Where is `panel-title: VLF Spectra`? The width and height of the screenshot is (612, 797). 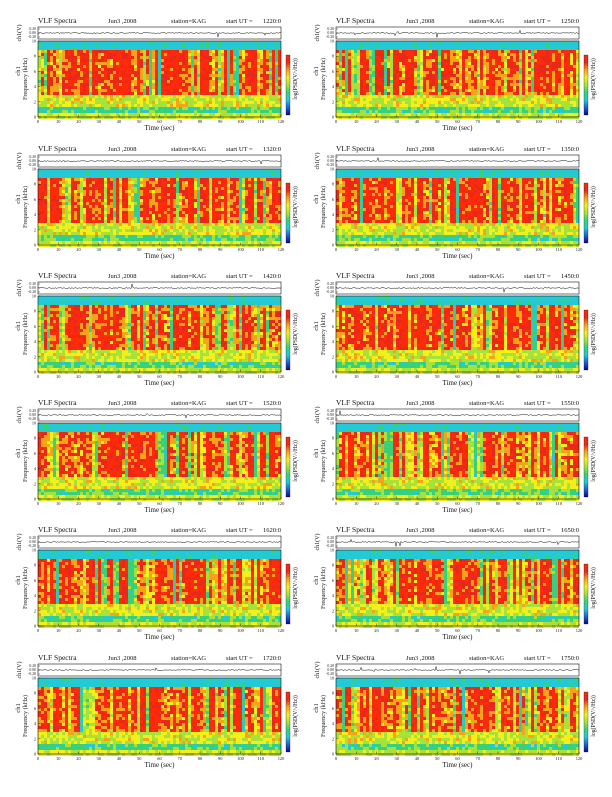
panel-title: VLF Spectra is located at coordinates (57, 148).